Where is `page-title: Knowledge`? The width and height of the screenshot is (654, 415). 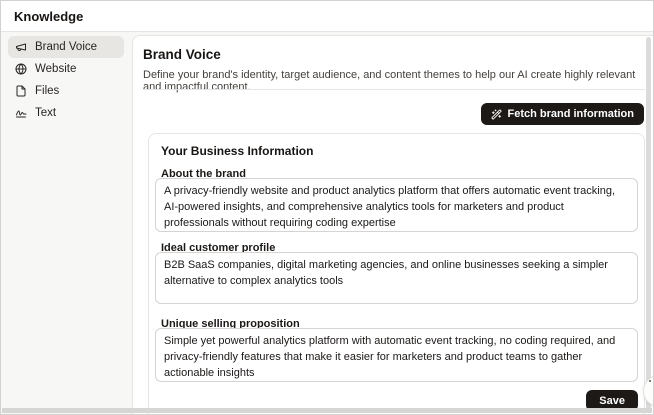 page-title: Knowledge is located at coordinates (49, 16).